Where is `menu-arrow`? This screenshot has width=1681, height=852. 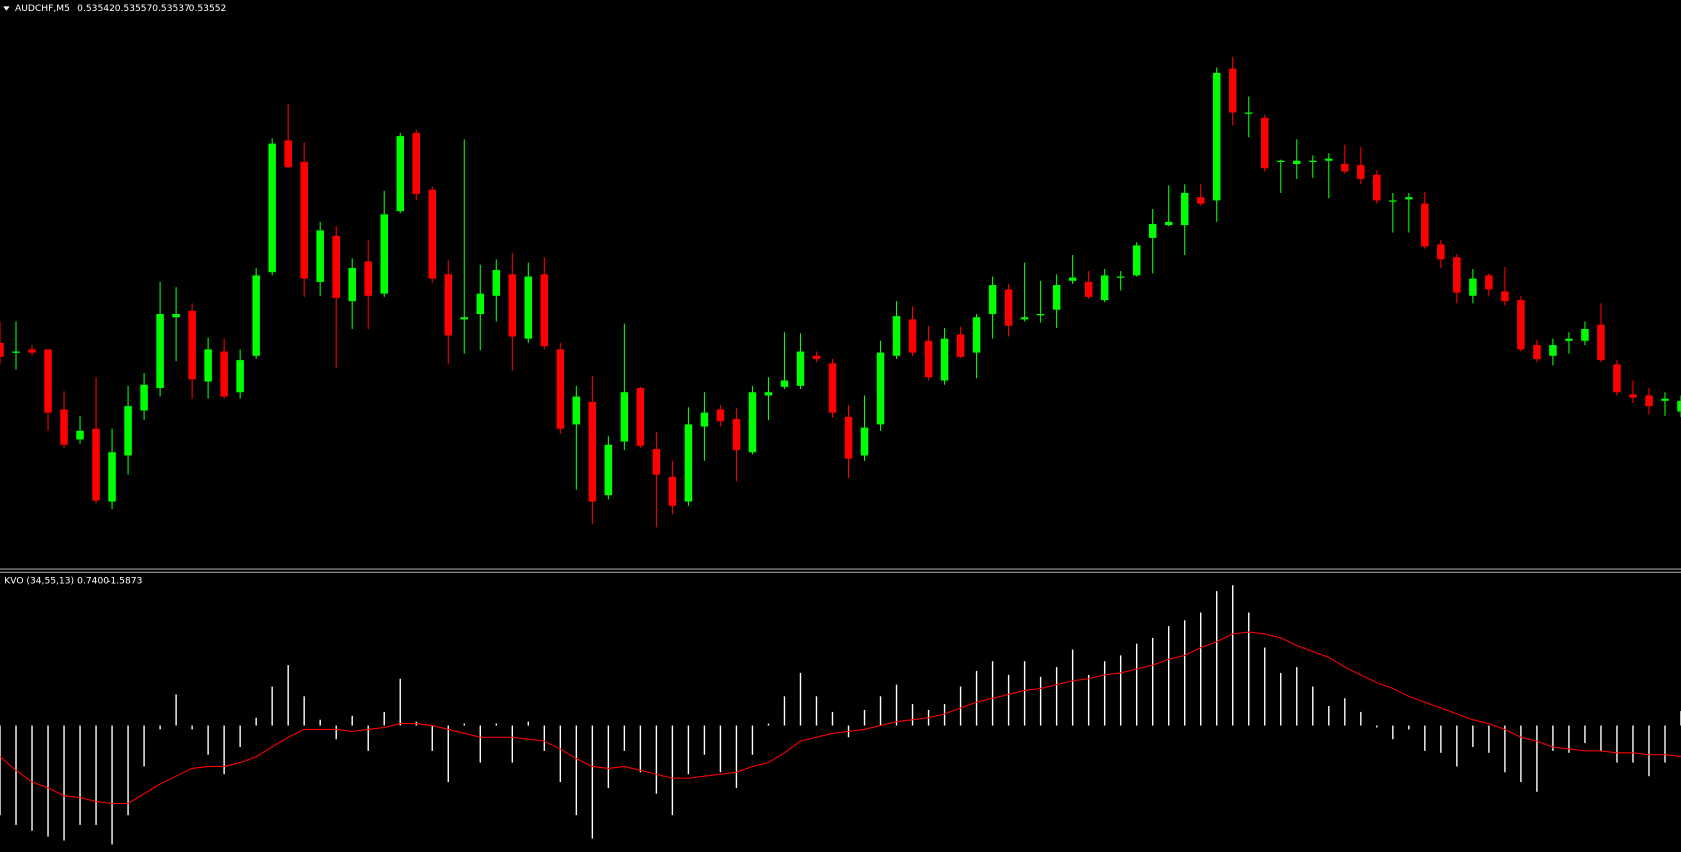 menu-arrow is located at coordinates (6, 8).